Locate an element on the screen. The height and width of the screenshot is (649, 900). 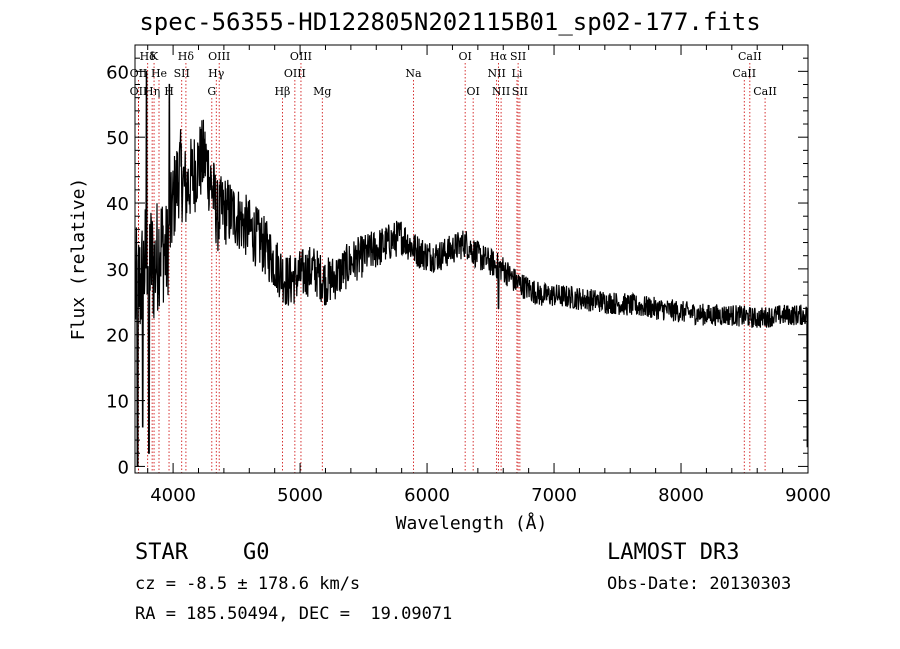
y-tick-label: 30 is located at coordinates (117, 270).